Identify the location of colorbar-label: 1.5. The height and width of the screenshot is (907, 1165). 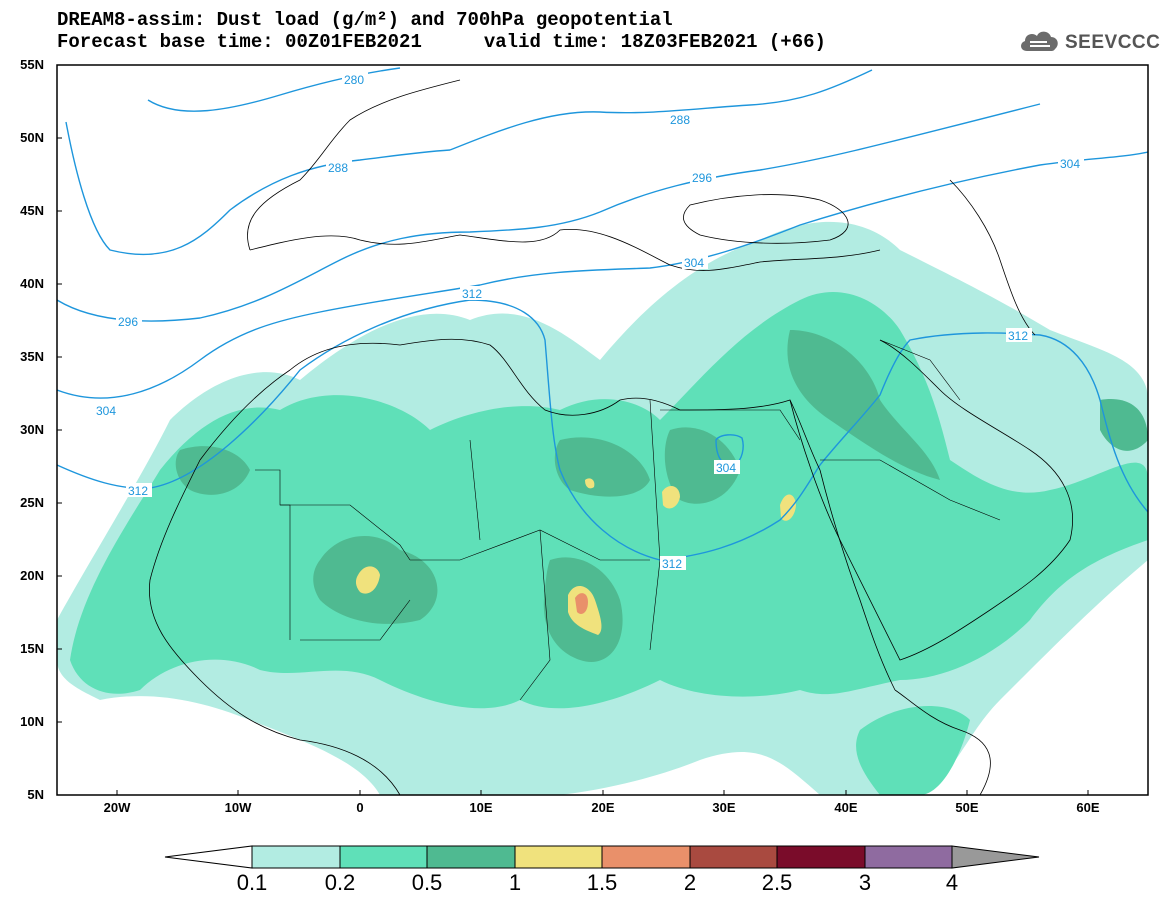
(602, 882).